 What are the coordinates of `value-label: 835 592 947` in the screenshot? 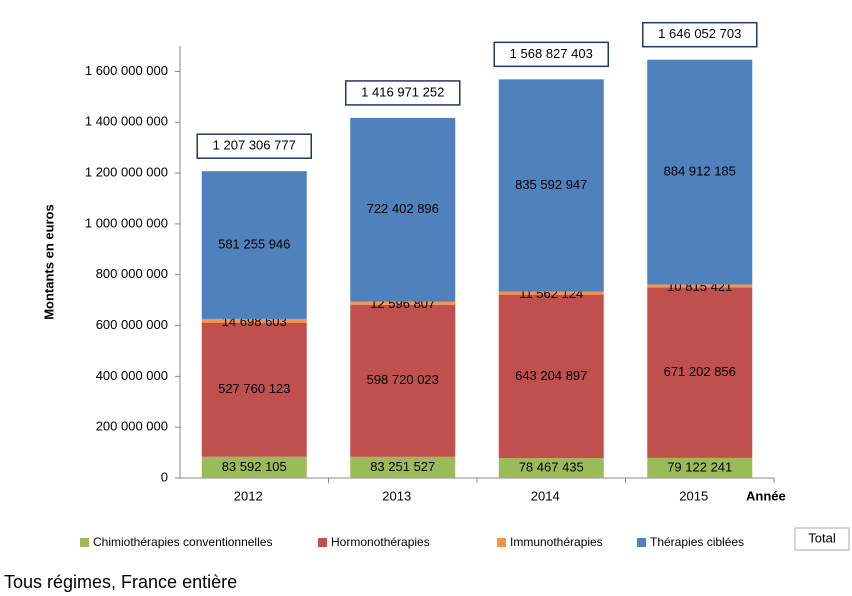 It's located at (551, 184).